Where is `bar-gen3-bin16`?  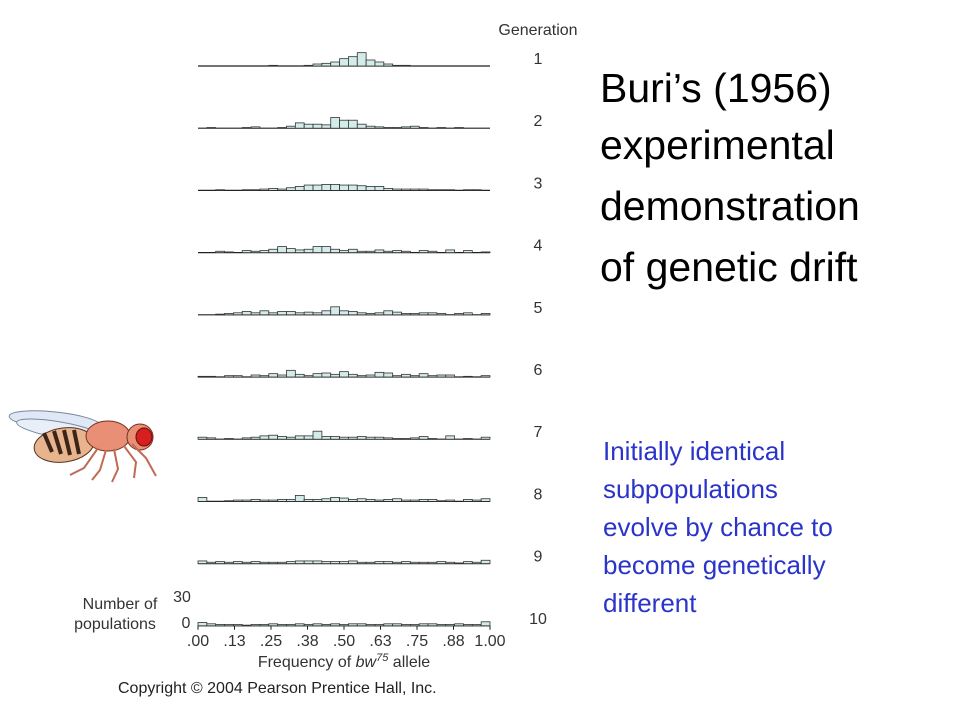
bar-gen3-bin16 is located at coordinates (344, 187).